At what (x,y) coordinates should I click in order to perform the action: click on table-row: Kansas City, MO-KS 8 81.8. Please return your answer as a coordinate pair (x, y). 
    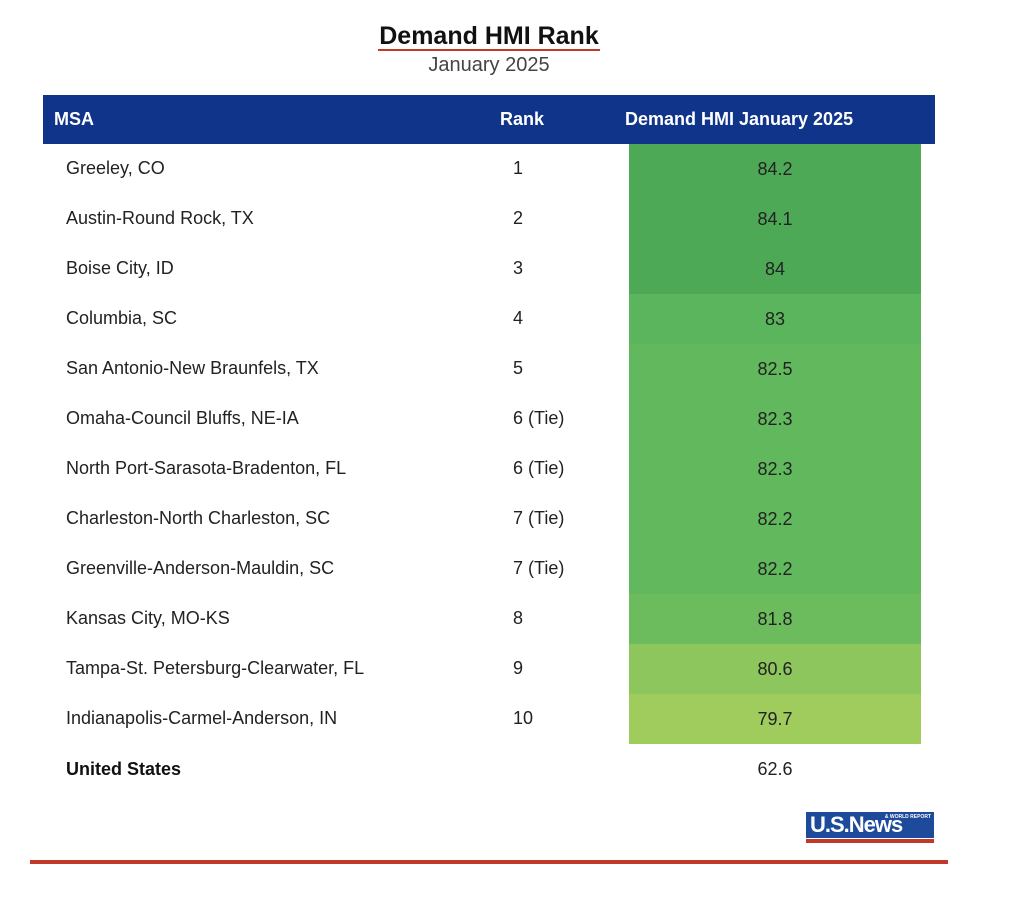
    Looking at the image, I should click on (489, 619).